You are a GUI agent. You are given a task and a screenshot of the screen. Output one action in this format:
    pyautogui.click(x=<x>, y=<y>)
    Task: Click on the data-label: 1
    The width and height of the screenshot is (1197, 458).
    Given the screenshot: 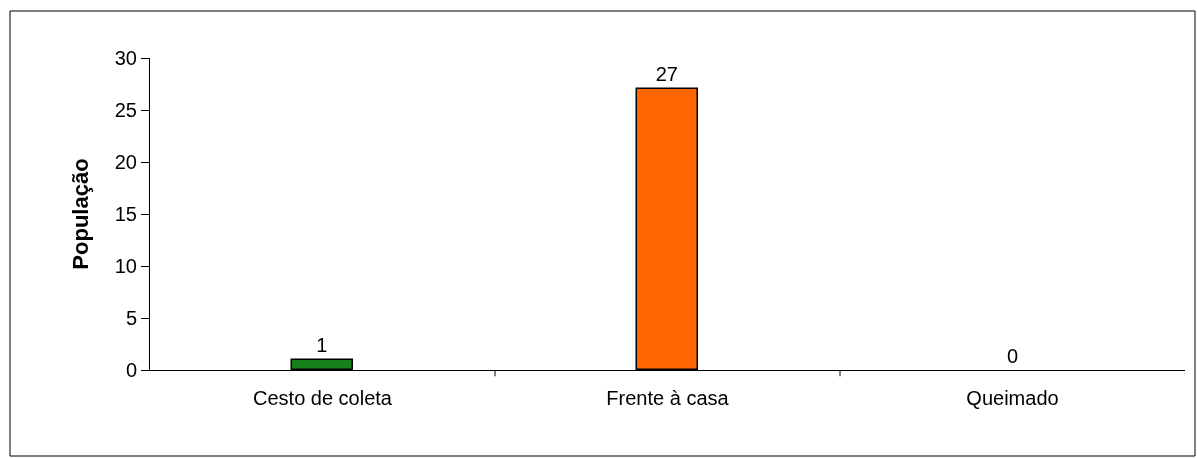 What is the action you would take?
    pyautogui.click(x=322, y=345)
    